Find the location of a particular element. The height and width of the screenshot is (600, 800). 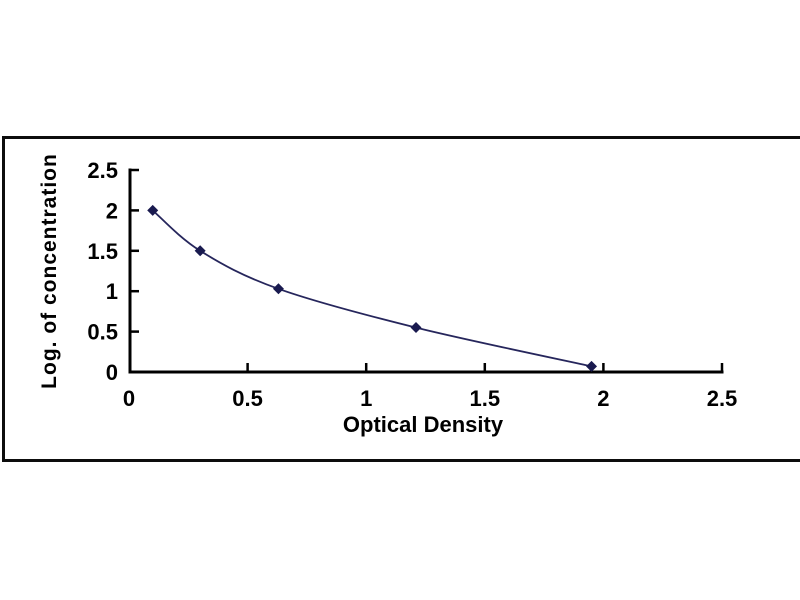

y-tick-label: 2 is located at coordinates (112, 210).